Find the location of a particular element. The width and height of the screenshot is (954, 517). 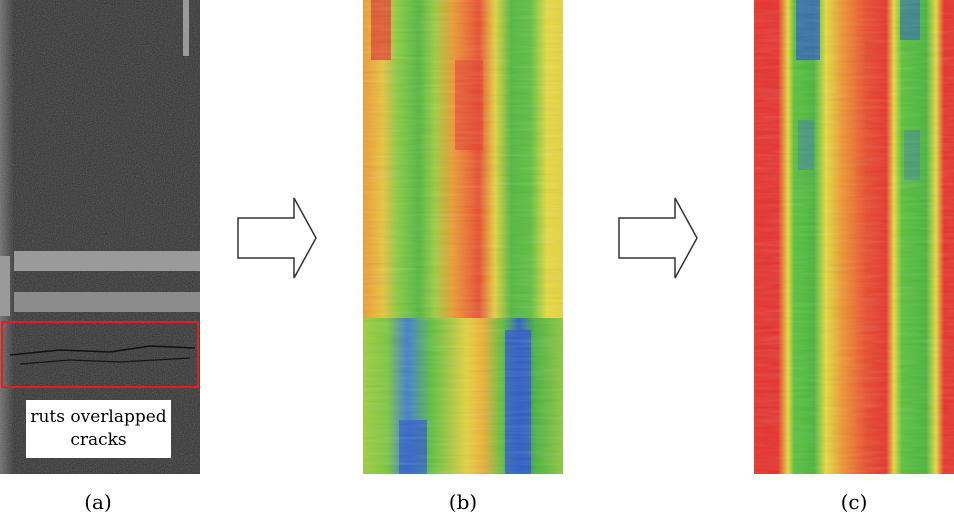

edge-stripe is located at coordinates (5, 286).